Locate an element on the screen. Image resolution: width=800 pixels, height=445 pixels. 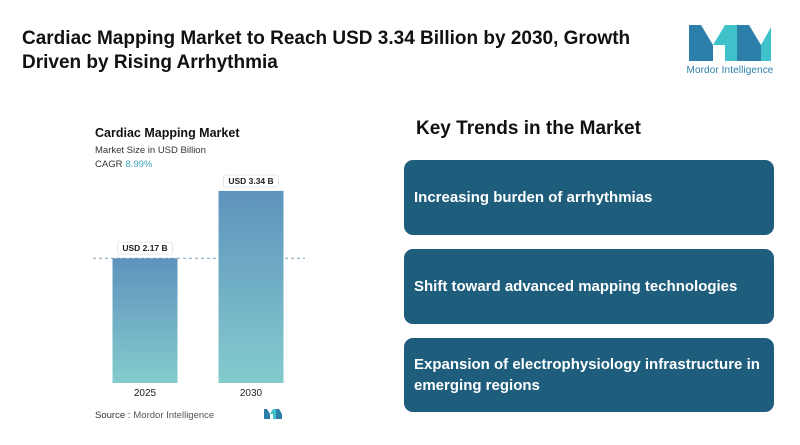
bar-2030 is located at coordinates (251, 286).